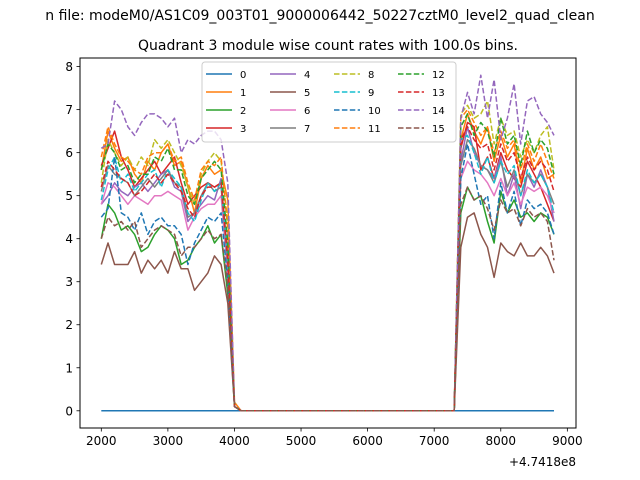 This screenshot has height=480, width=640. Describe the element at coordinates (69, 282) in the screenshot. I see `y-tick-label-3: 3` at that location.